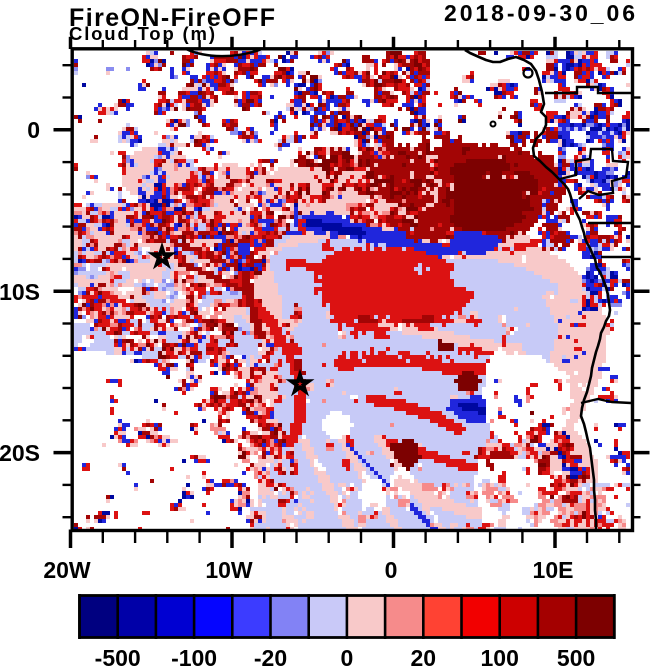 Image resolution: width=650 pixels, height=667 pixels. What do you see at coordinates (553, 570) in the screenshot?
I see `svg-text: 10E` at bounding box center [553, 570].